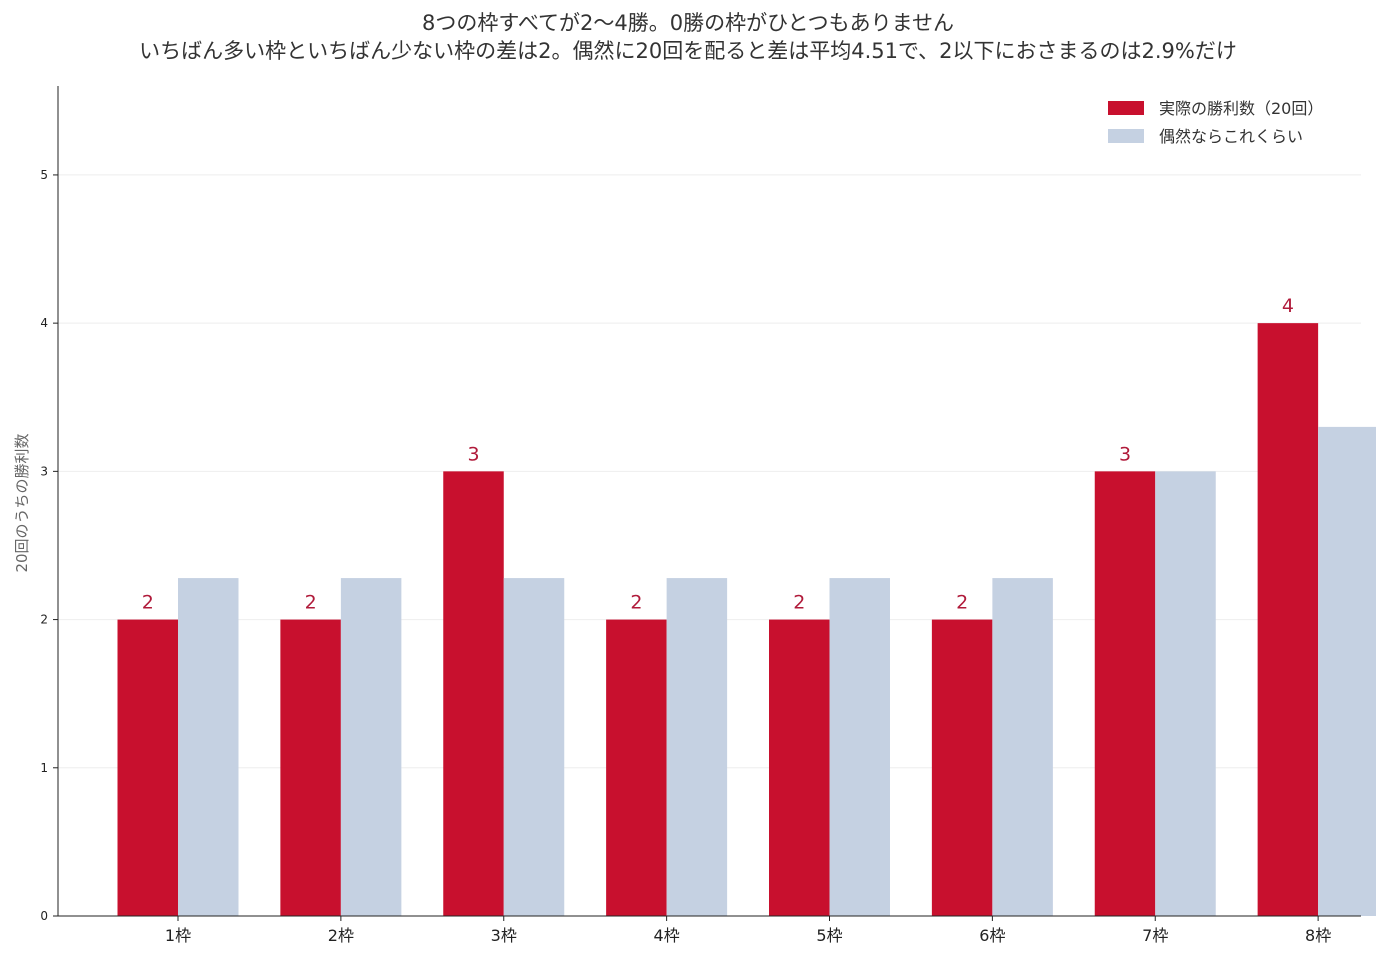 Image resolution: width=1376 pixels, height=960 pixels. Describe the element at coordinates (341, 935) in the screenshot. I see `x-tick-label: 2枠` at that location.